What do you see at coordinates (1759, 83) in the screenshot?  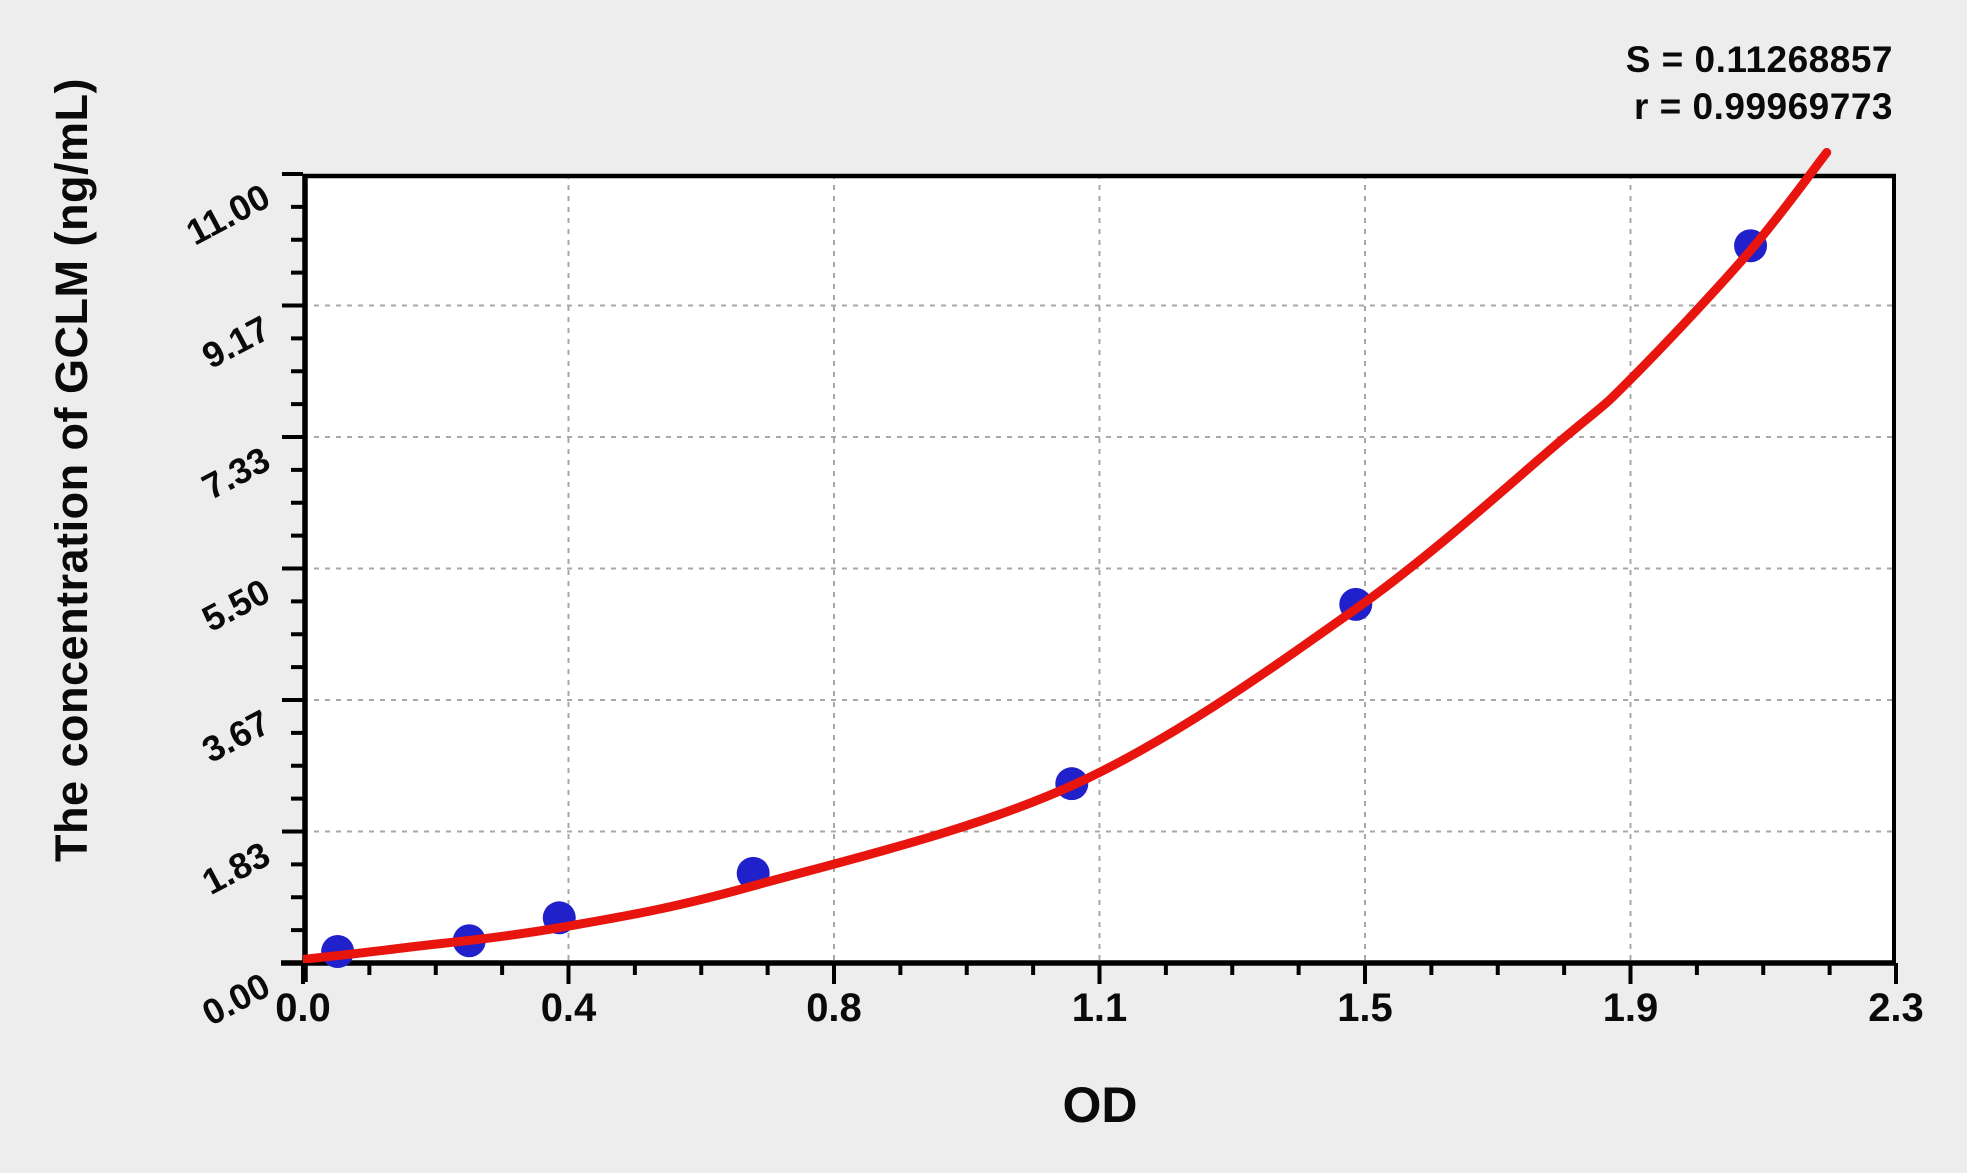 I see `fit-statistics: S = 0.11268857 r = 0.99969773` at bounding box center [1759, 83].